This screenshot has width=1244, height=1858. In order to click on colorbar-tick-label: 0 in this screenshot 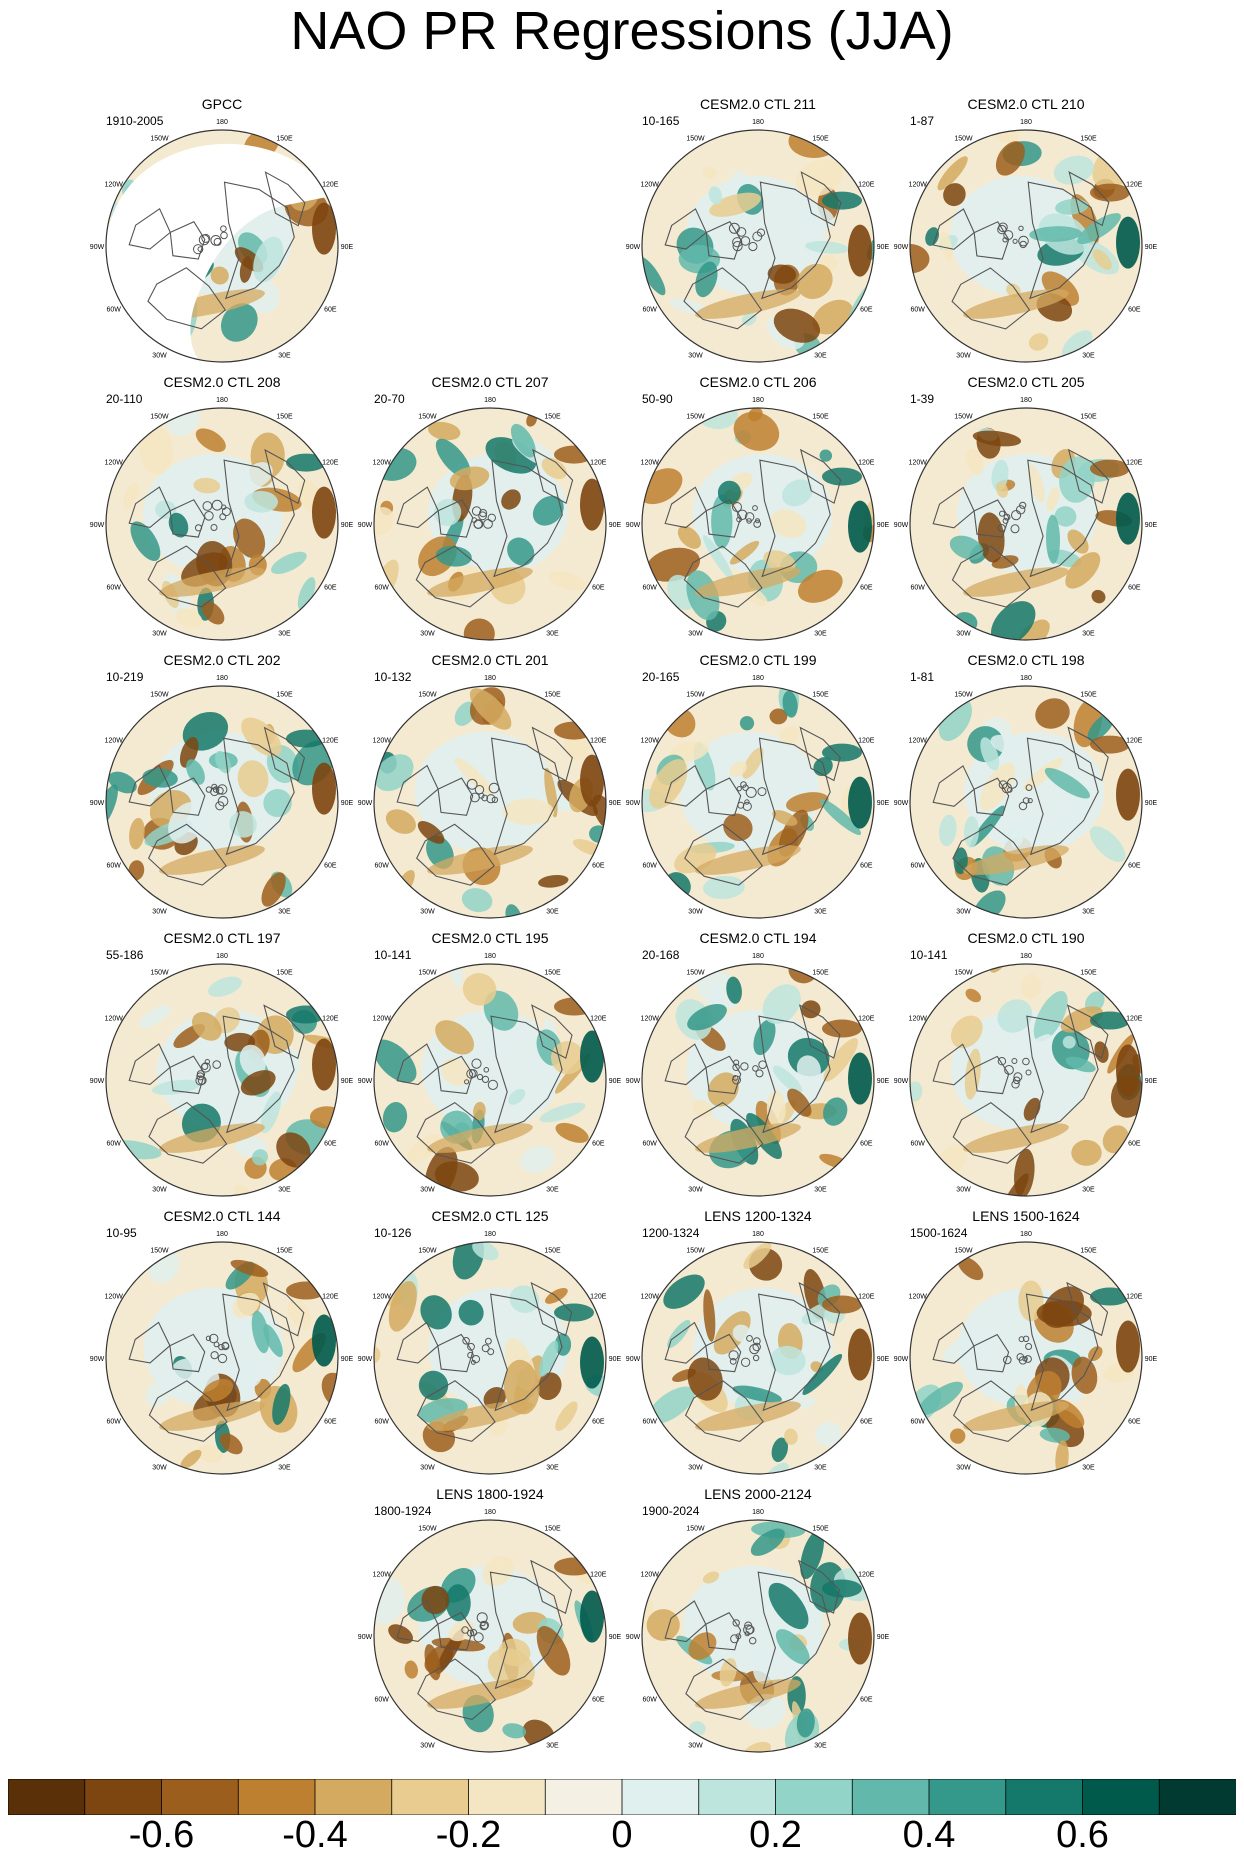, I will do `click(622, 1835)`.